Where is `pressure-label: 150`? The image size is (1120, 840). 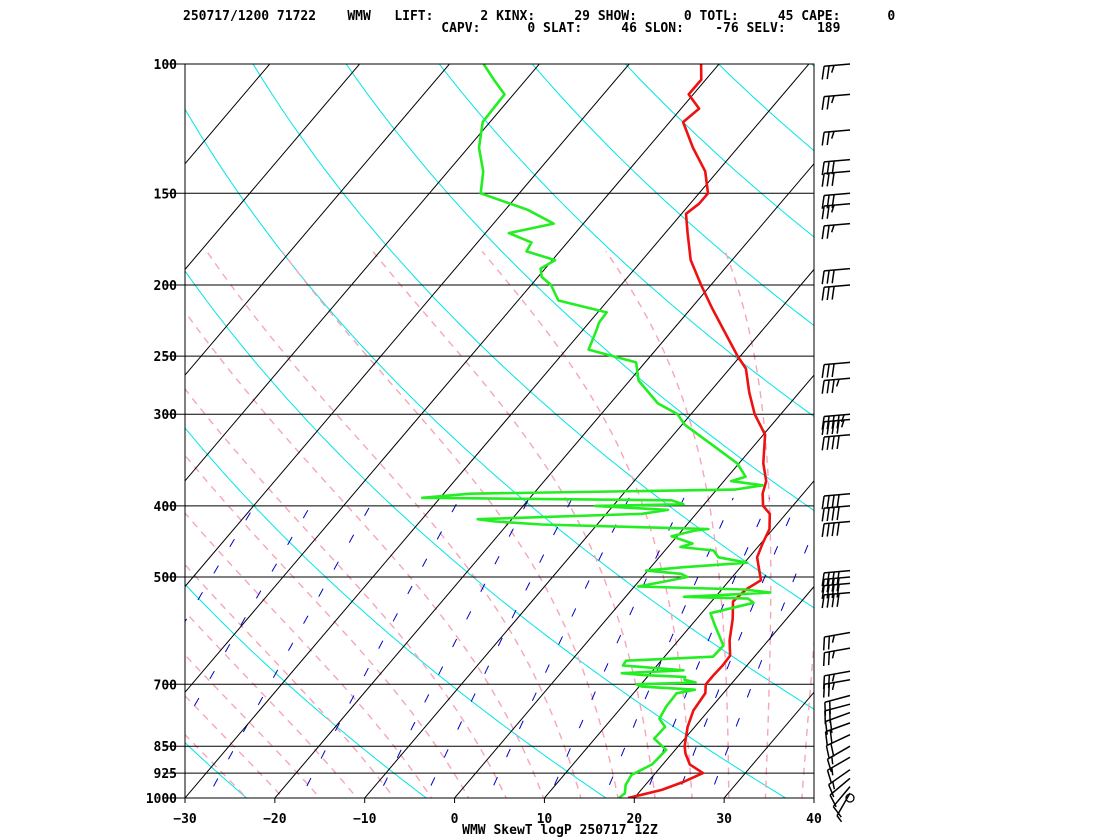 pressure-label: 150 is located at coordinates (166, 194).